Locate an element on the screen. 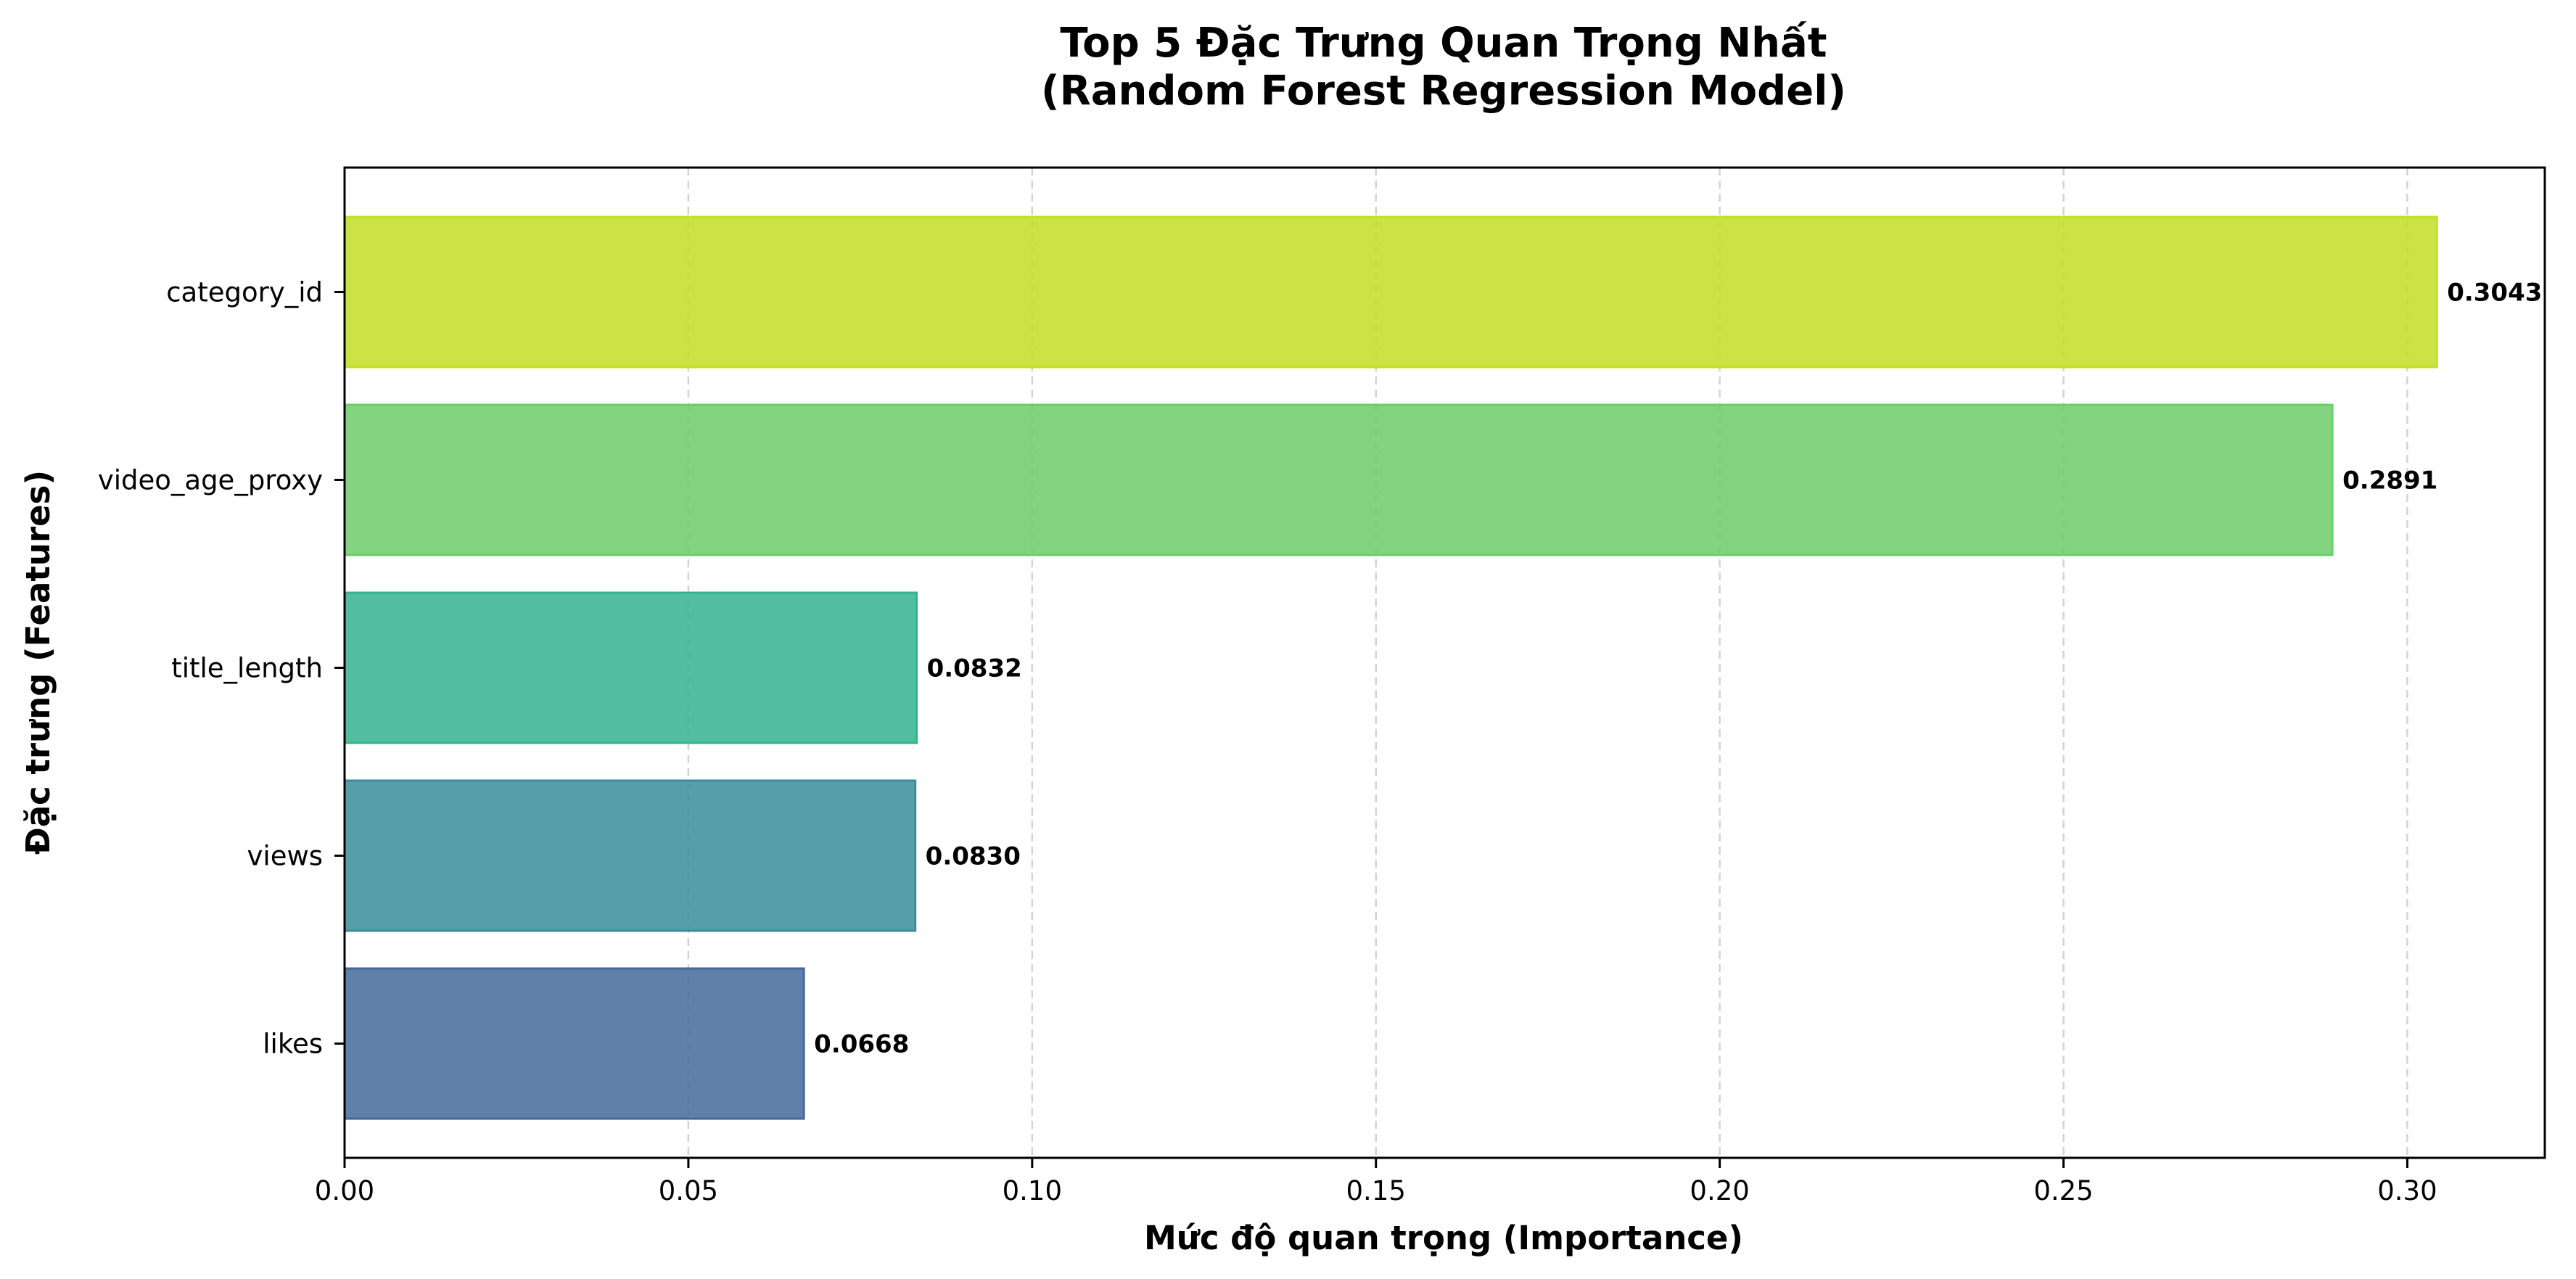 The image size is (2576, 1279). y-tick-label: likes is located at coordinates (293, 1044).